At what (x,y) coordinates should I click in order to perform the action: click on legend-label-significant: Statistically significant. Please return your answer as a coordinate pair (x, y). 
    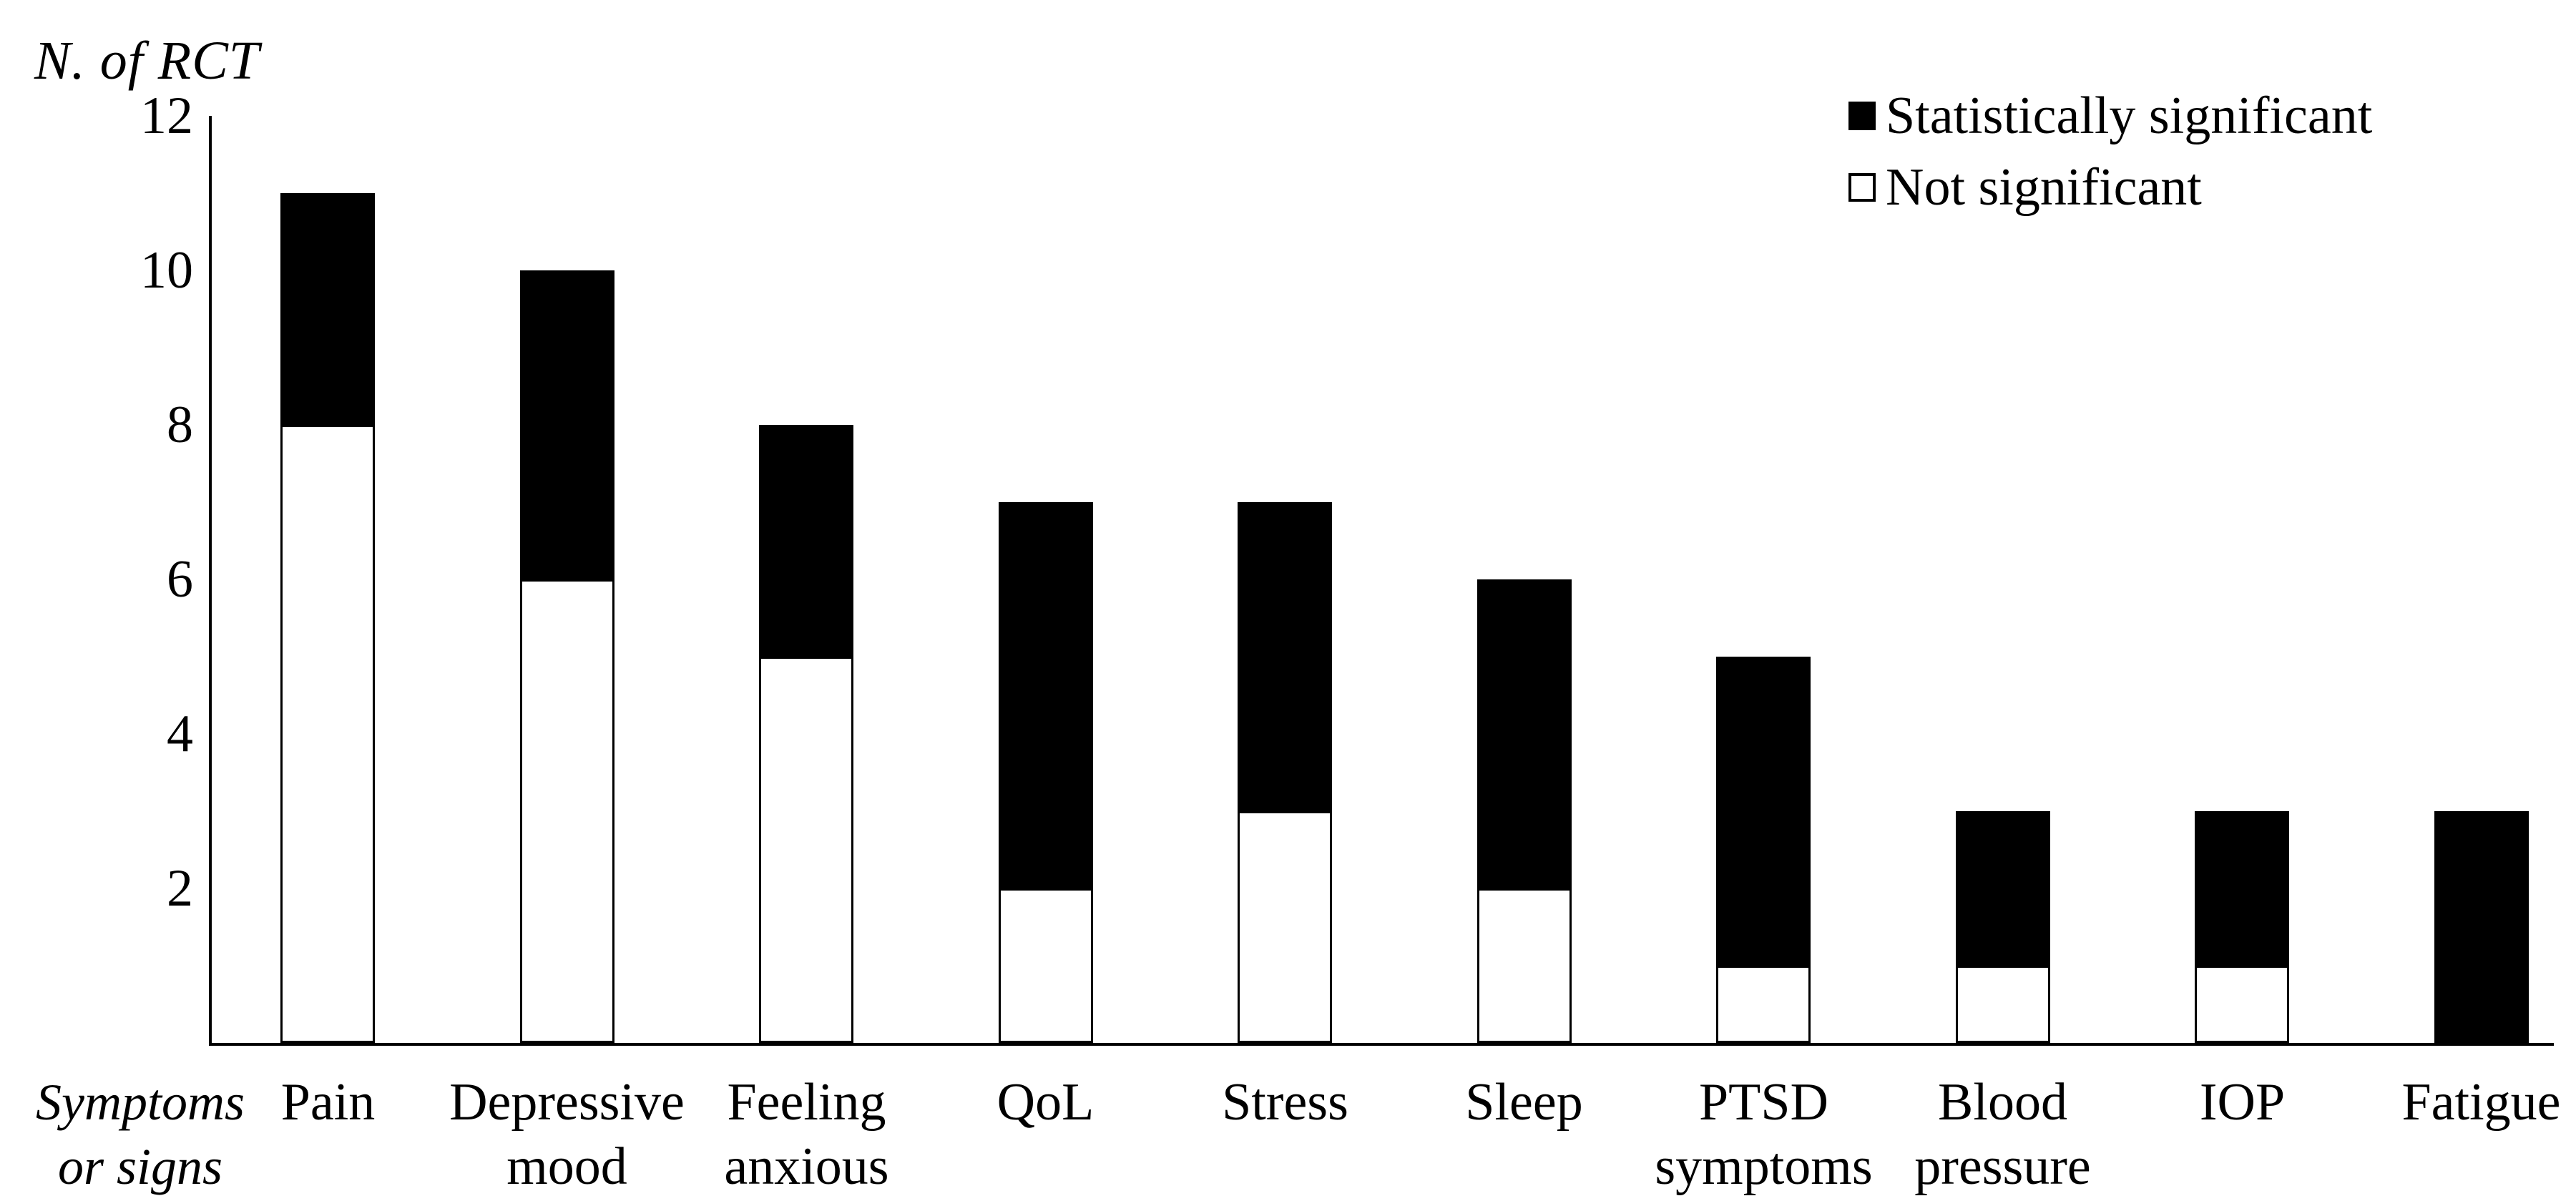
    Looking at the image, I should click on (2129, 116).